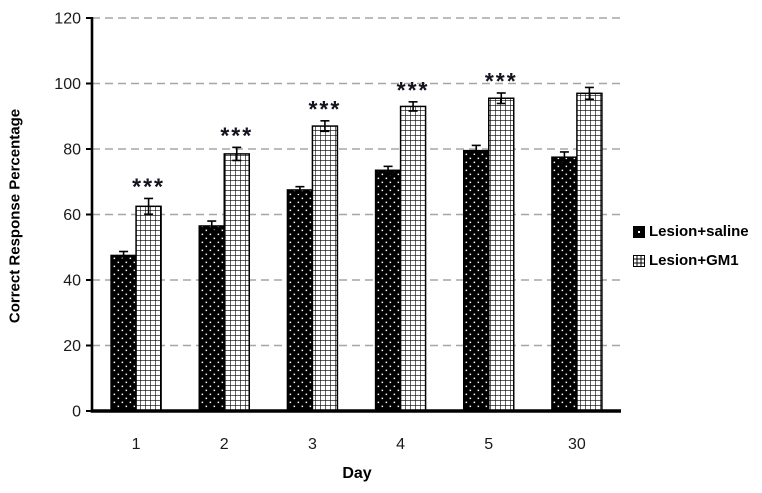 Image resolution: width=762 pixels, height=493 pixels. I want to click on y-axis-title: Correct Response Percentage, so click(15, 216).